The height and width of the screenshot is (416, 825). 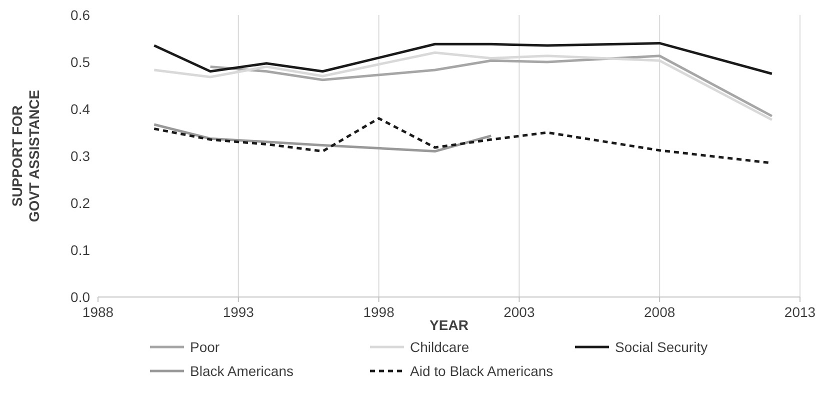 What do you see at coordinates (80, 203) in the screenshot?
I see `y-tick-label: 0.2` at bounding box center [80, 203].